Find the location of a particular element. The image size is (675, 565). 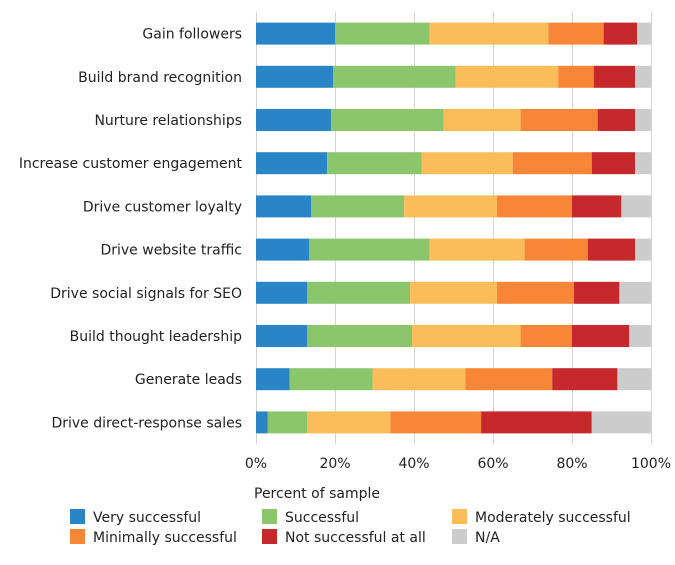

legend-label: Moderately successful is located at coordinates (553, 518).